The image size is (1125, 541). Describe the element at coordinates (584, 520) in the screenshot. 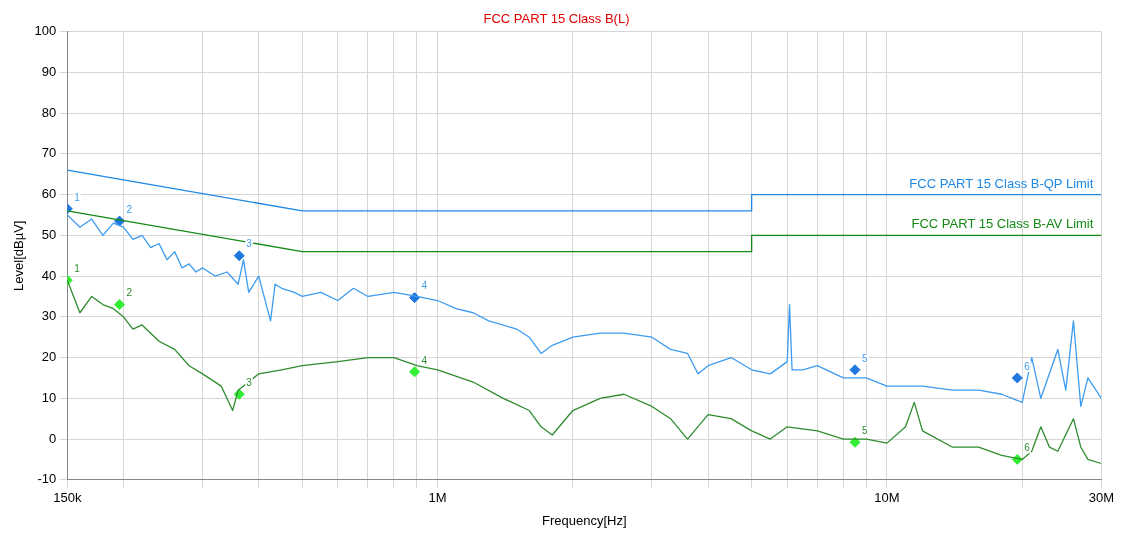

I see `x-axis-title: Frequency[Hz]` at that location.